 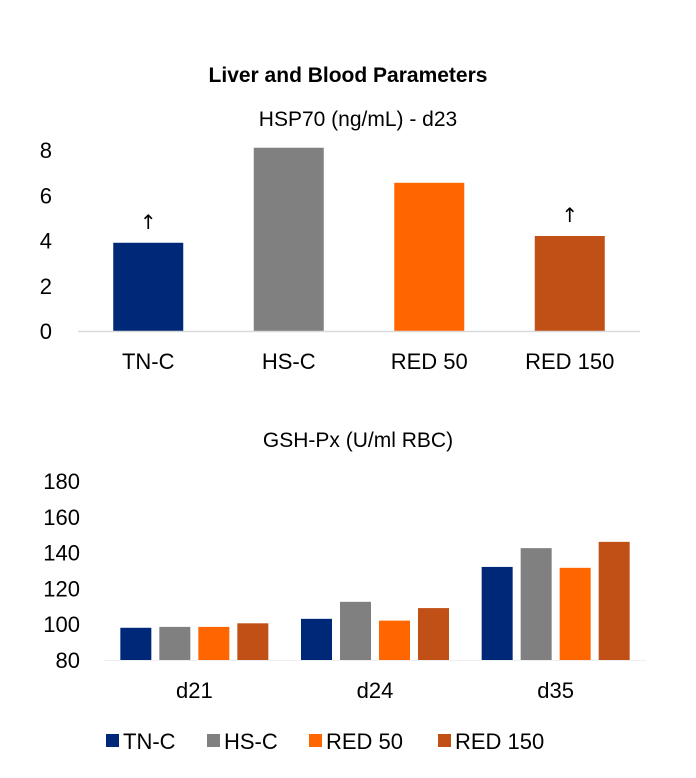 I want to click on bar-hs-c, so click(x=288, y=239).